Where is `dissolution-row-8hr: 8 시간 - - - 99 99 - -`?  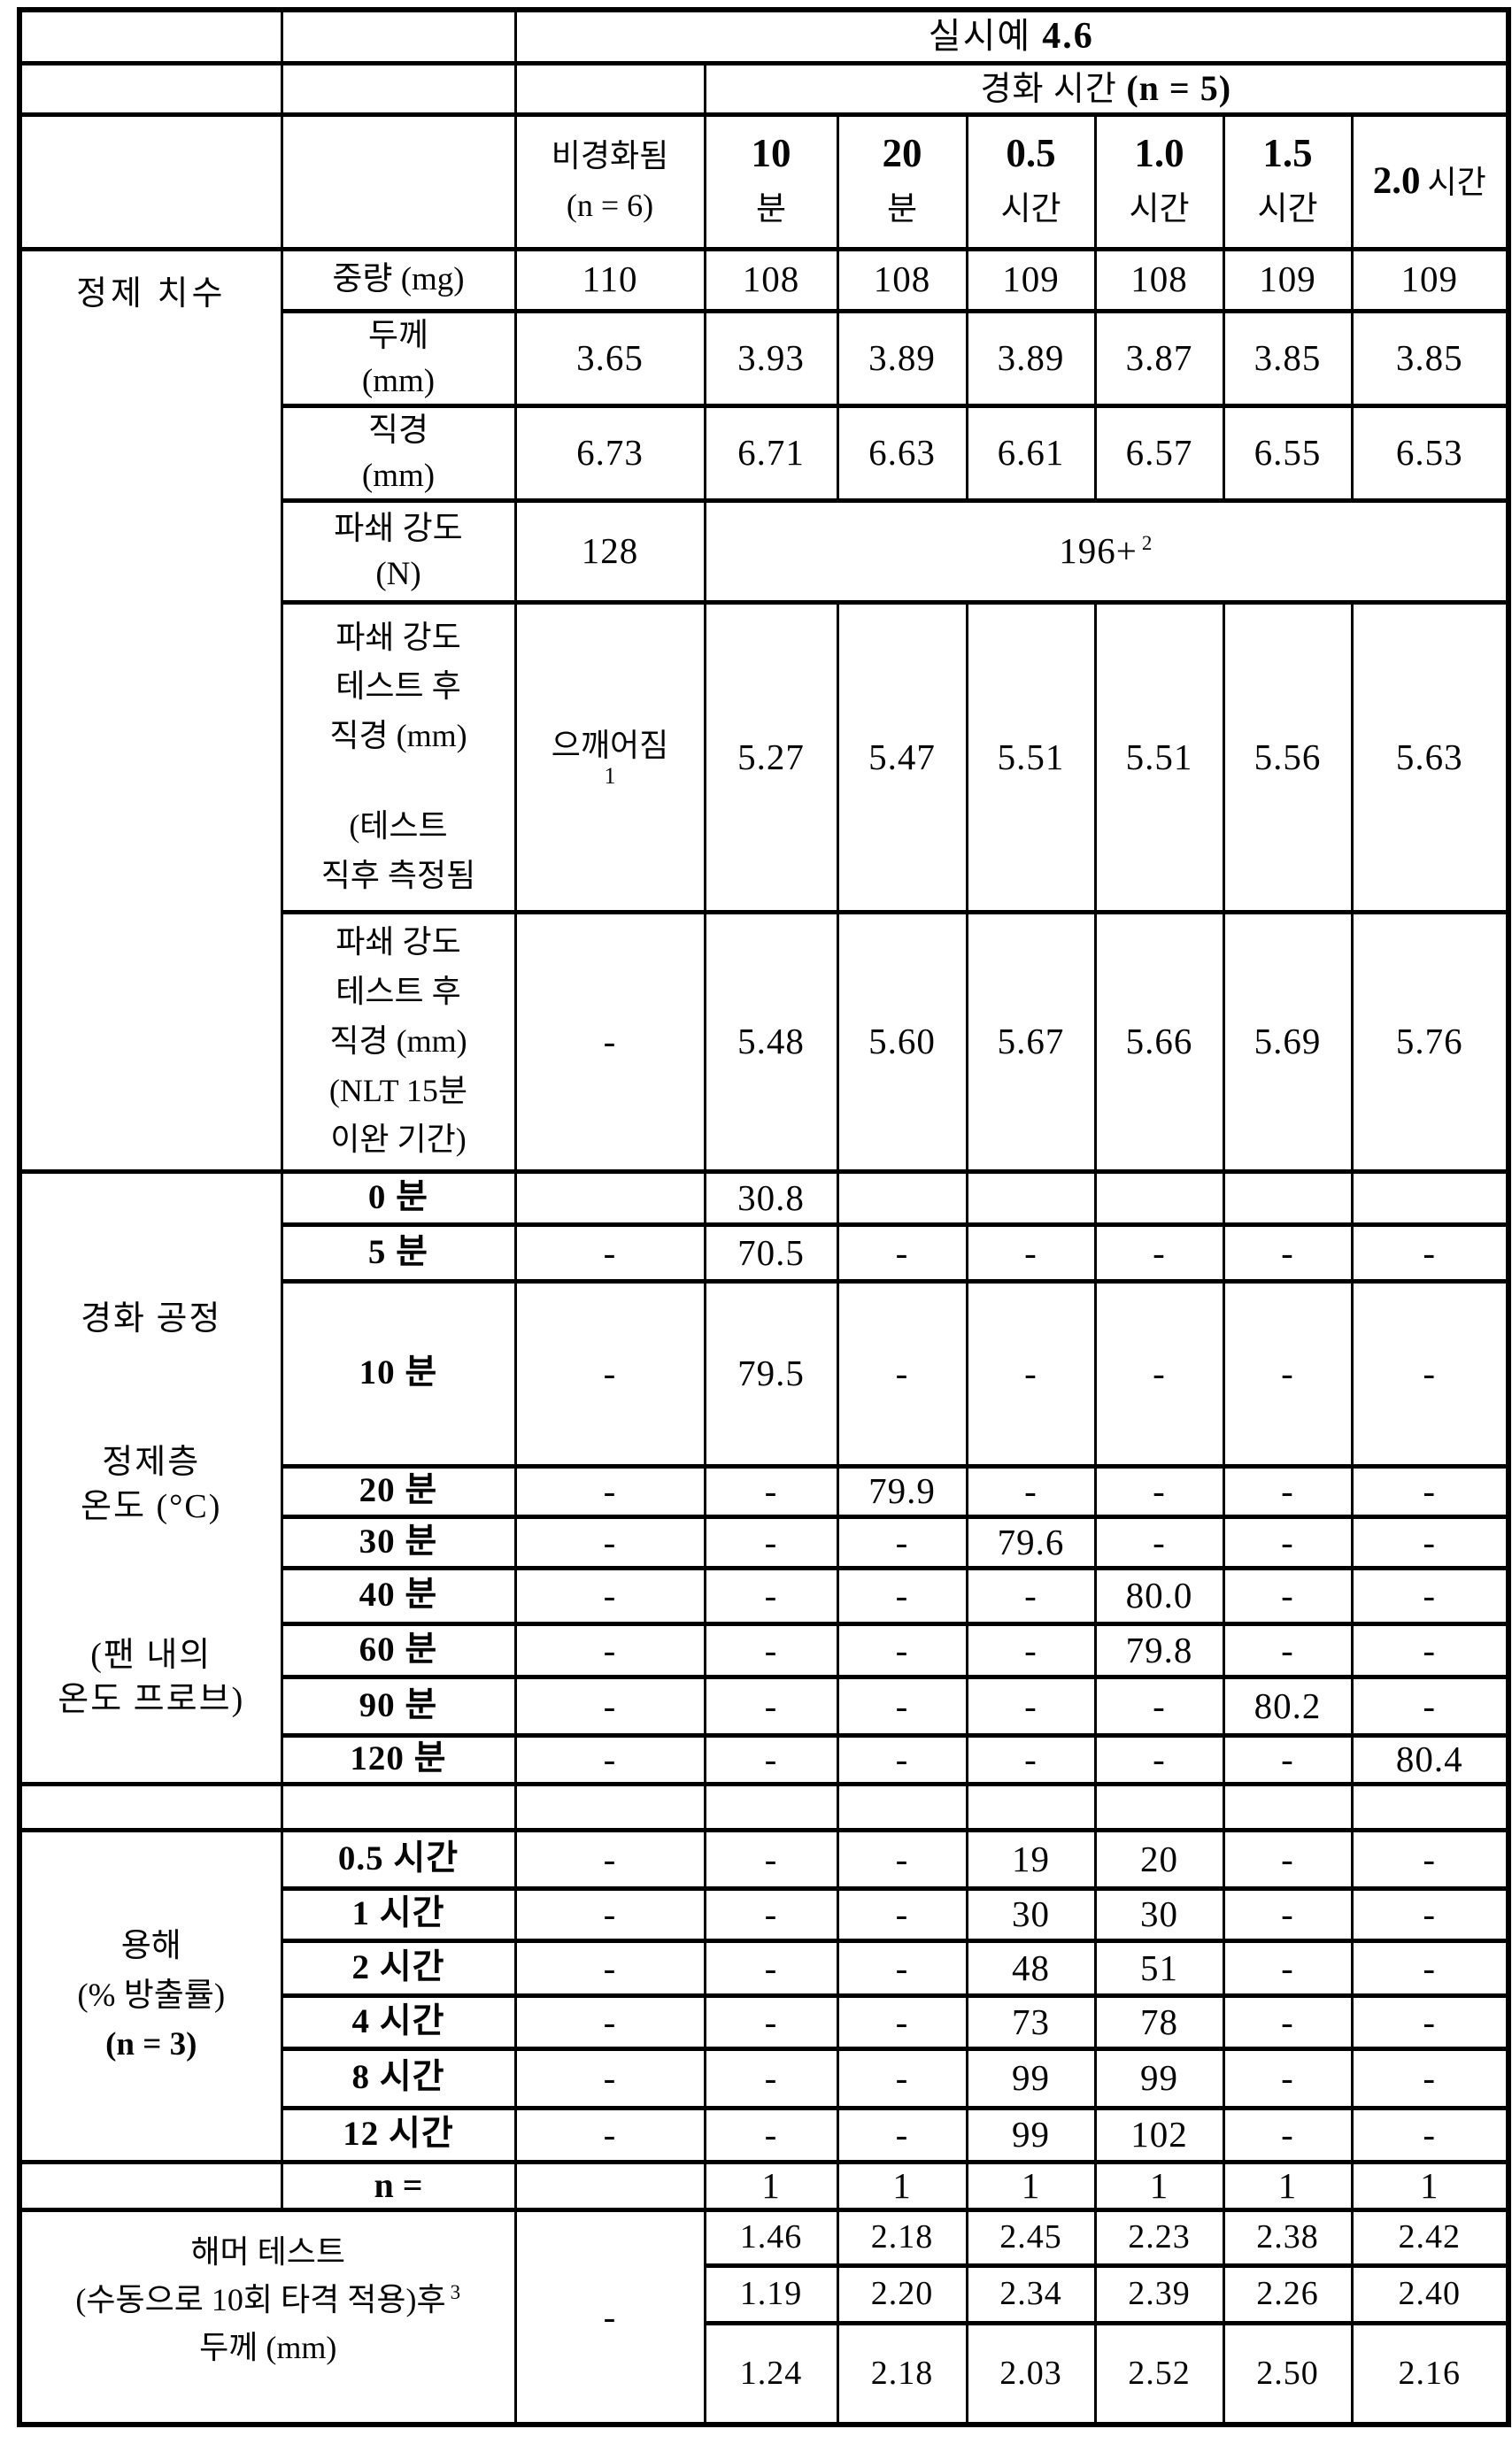 dissolution-row-8hr: 8 시간 - - - 99 99 - - is located at coordinates (764, 2078).